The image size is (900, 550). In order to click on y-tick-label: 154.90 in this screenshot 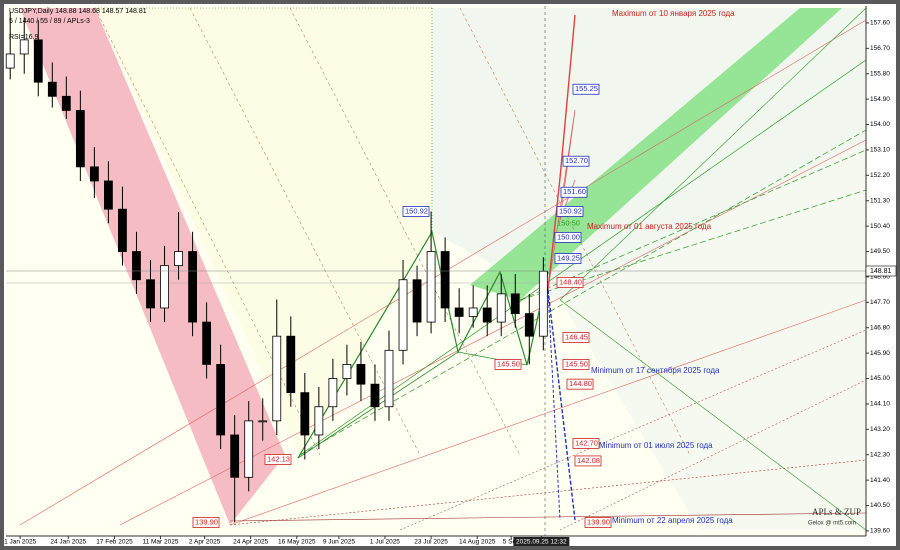, I will do `click(880, 99)`.